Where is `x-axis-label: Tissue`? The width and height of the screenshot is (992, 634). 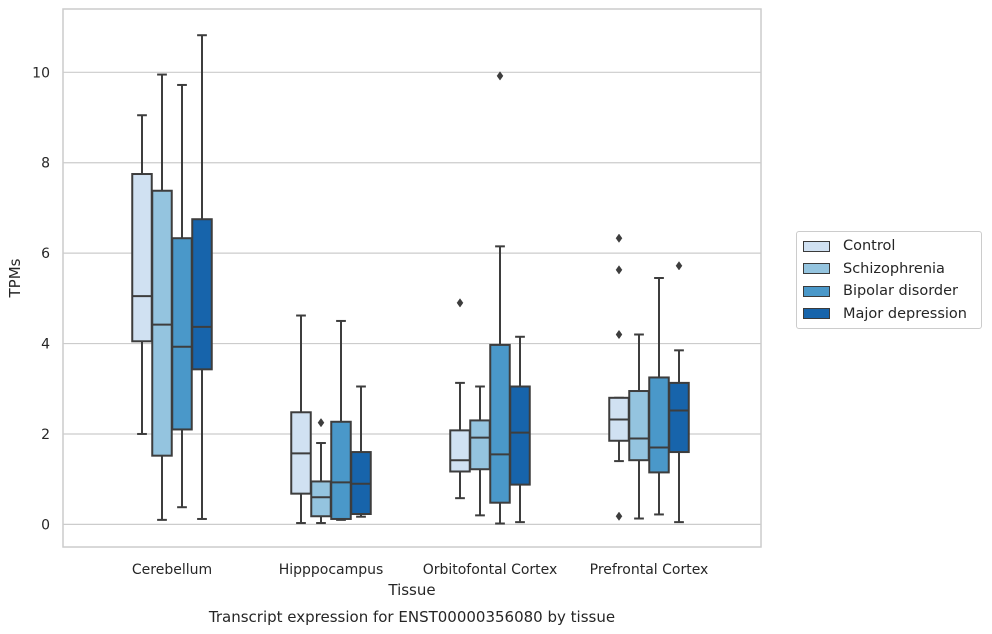
x-axis-label: Tissue is located at coordinates (411, 590).